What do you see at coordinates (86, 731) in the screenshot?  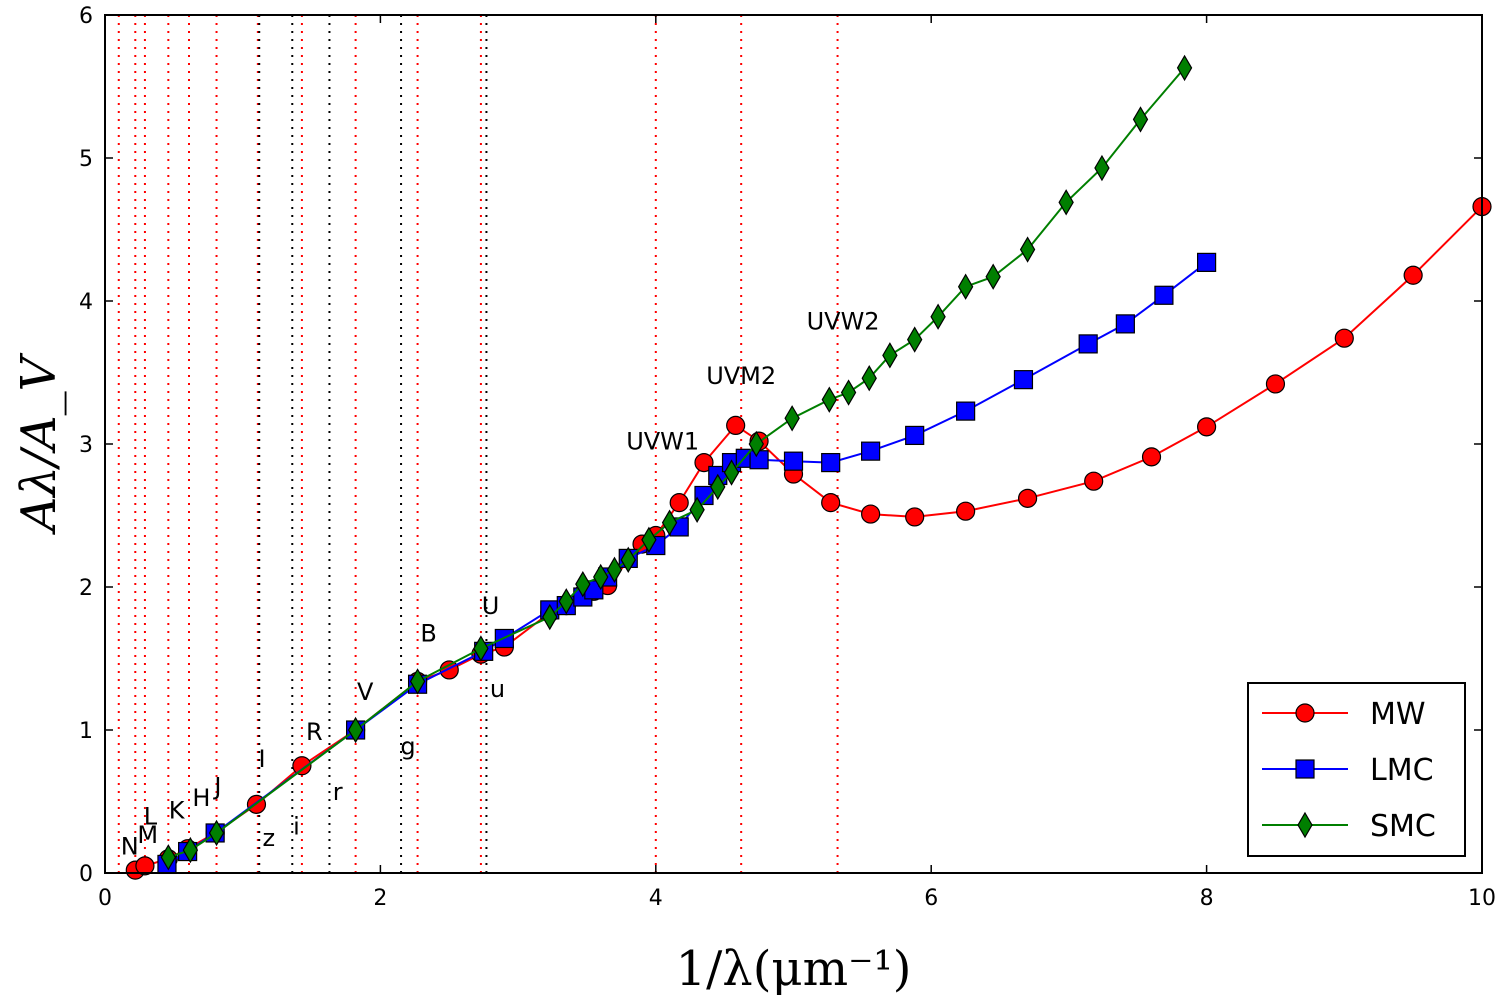 I see `y-tick-label: 1` at bounding box center [86, 731].